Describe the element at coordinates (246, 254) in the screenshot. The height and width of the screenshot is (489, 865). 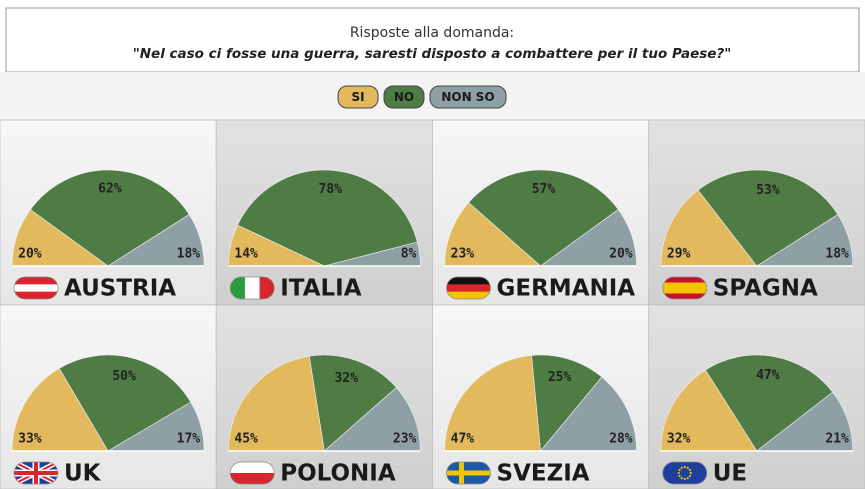
I see `data-label: 14%` at that location.